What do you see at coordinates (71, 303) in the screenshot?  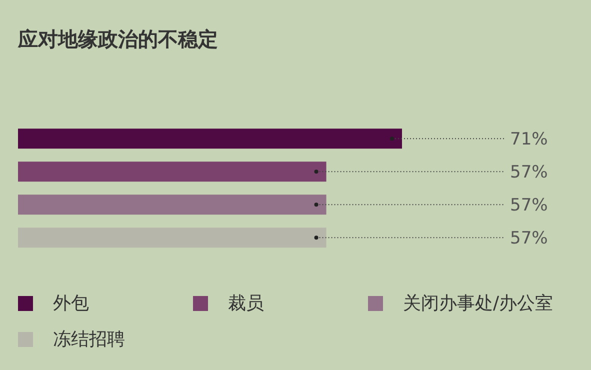 I see `legend-label: 外包` at bounding box center [71, 303].